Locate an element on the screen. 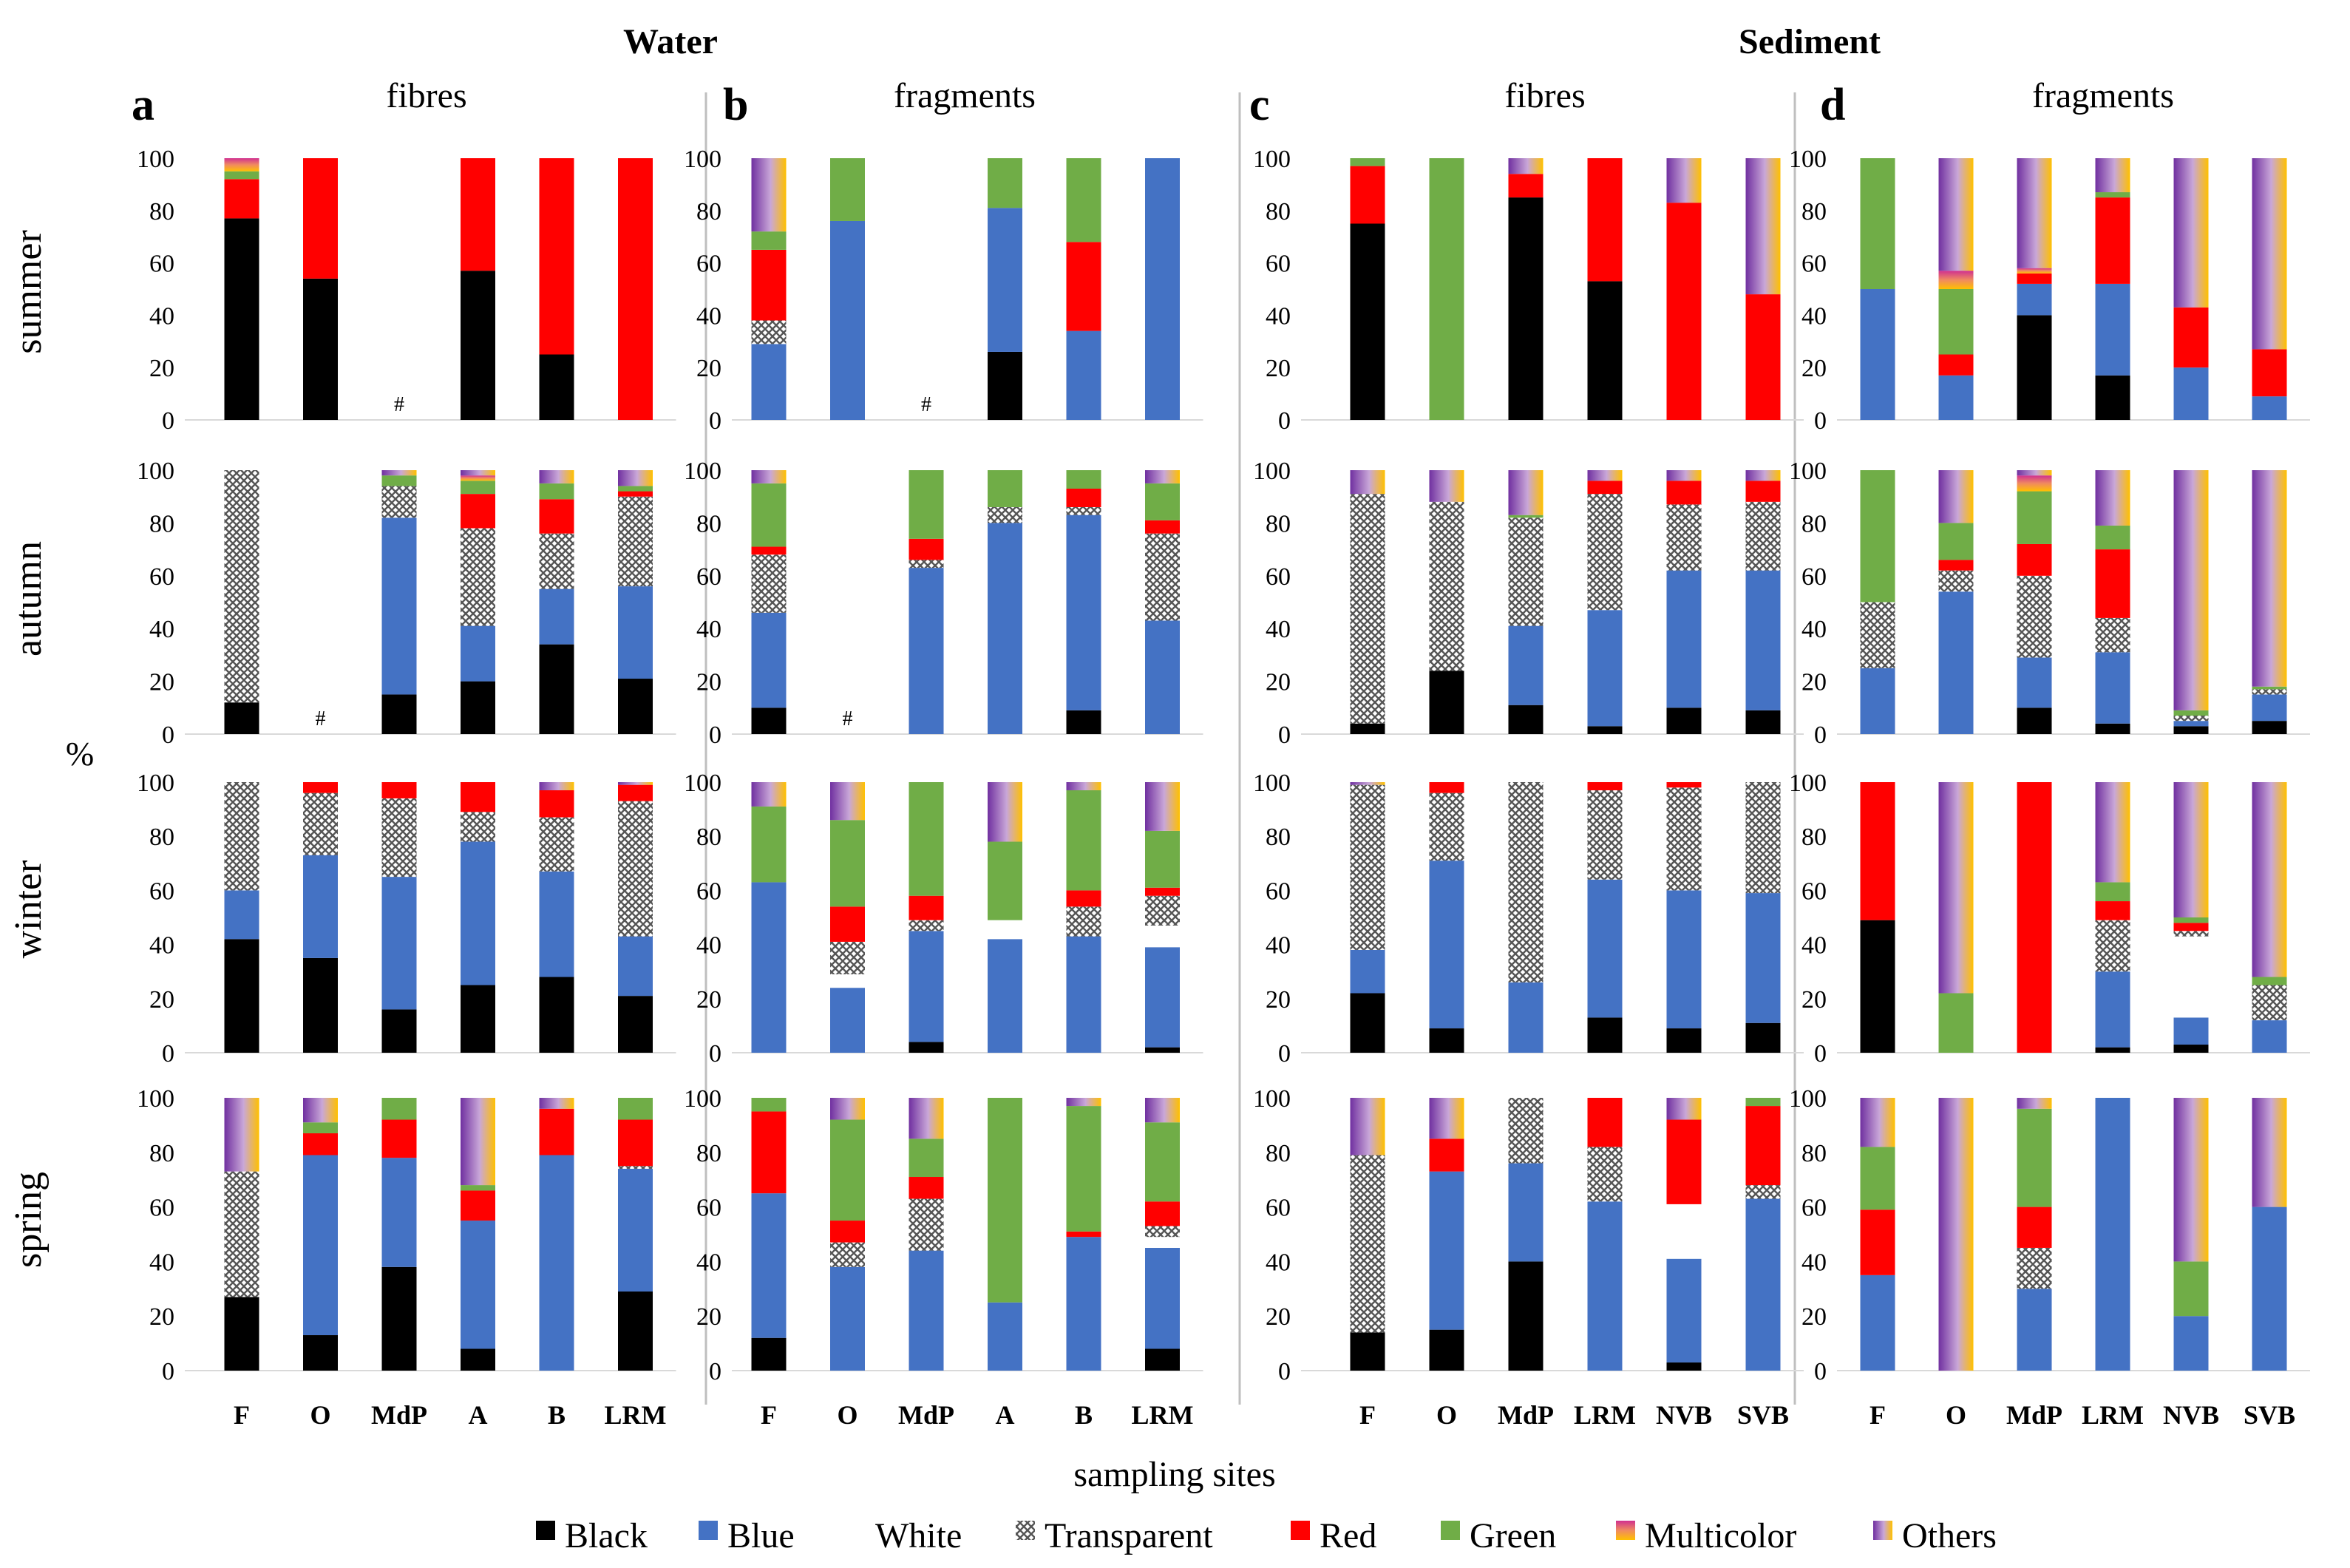  bar-segment-b-spring-o-others is located at coordinates (848, 1109).